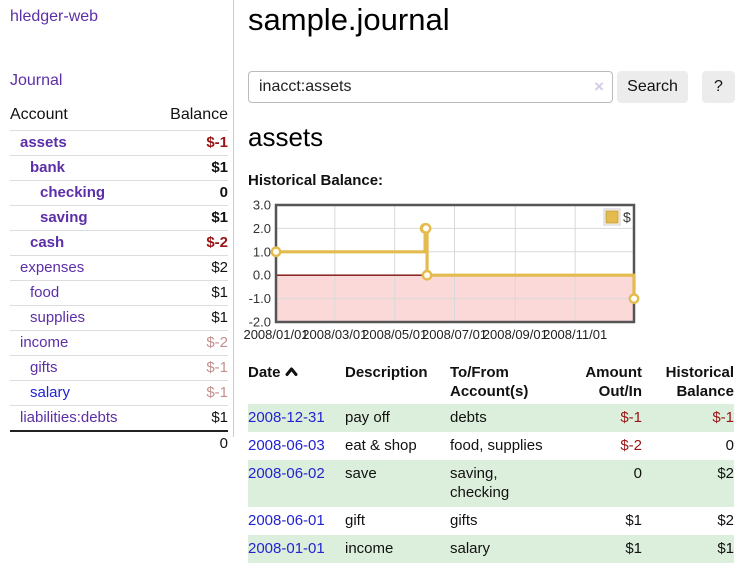  I want to click on svg-text: 2008/03/01, so click(334, 334).